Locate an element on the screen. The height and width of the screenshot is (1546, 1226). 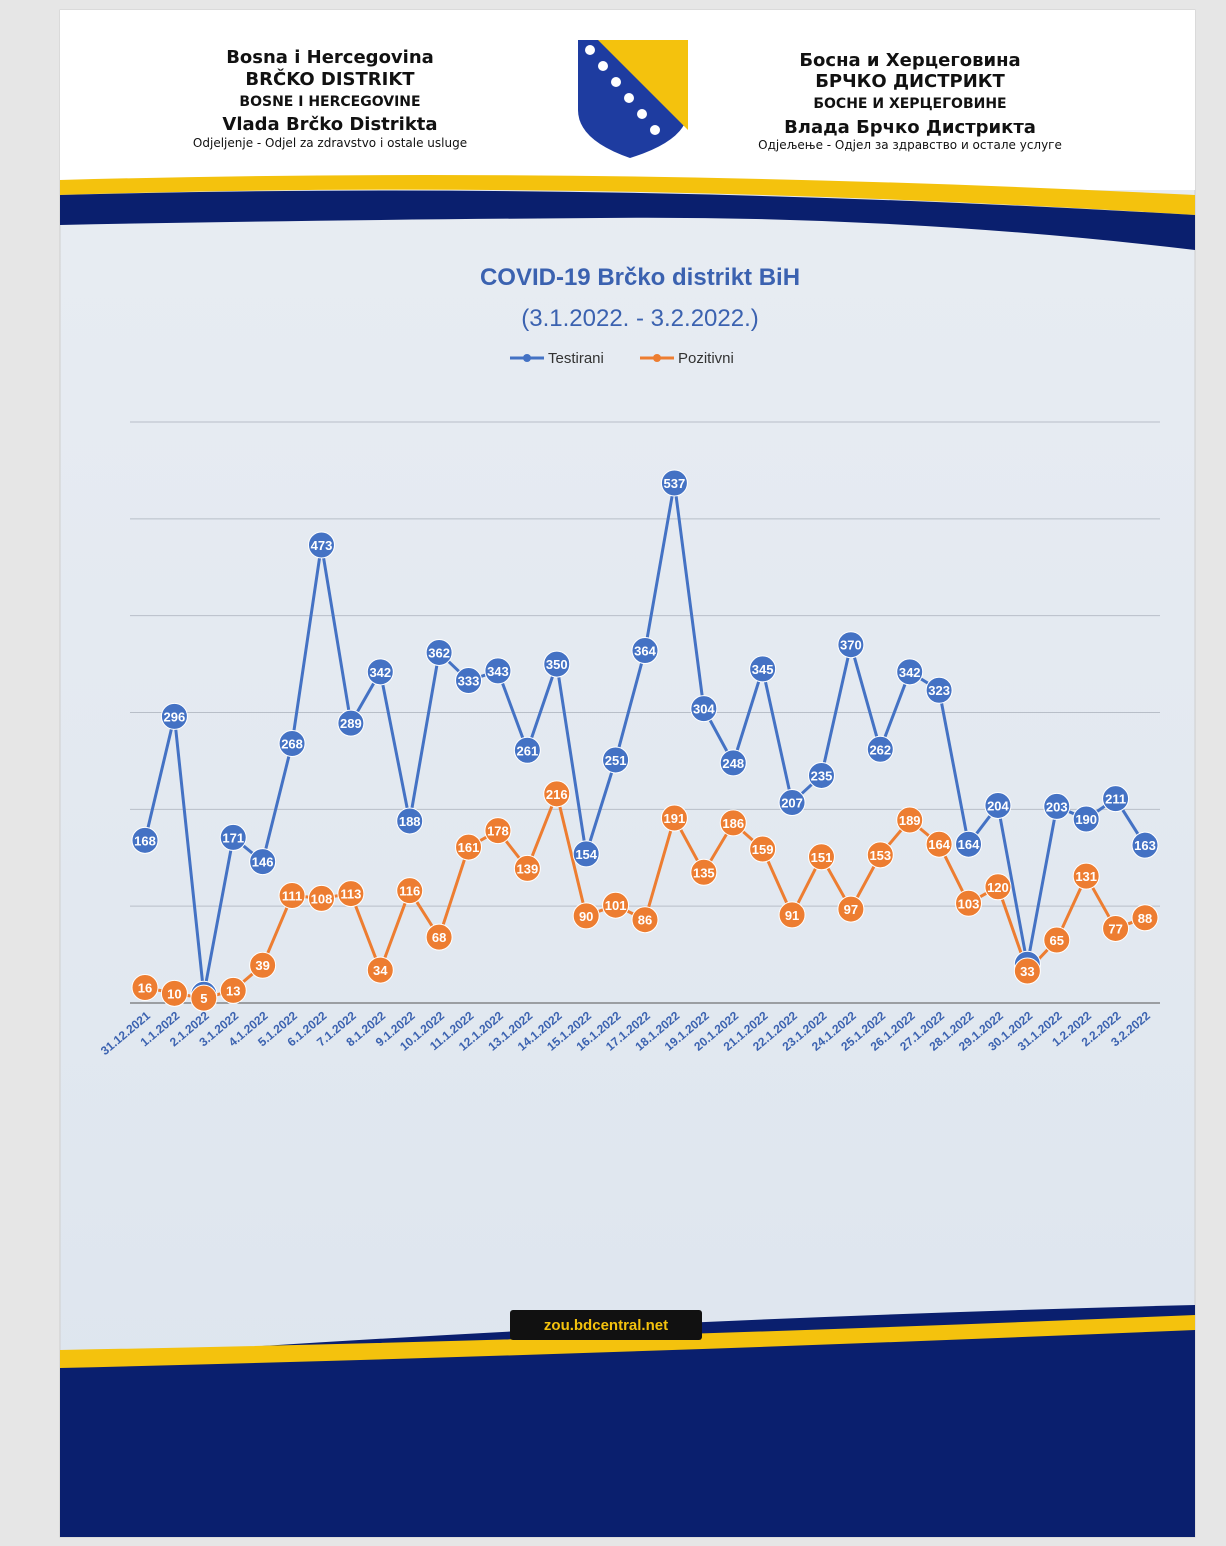
header-swoosh-blue is located at coordinates (627, 220).